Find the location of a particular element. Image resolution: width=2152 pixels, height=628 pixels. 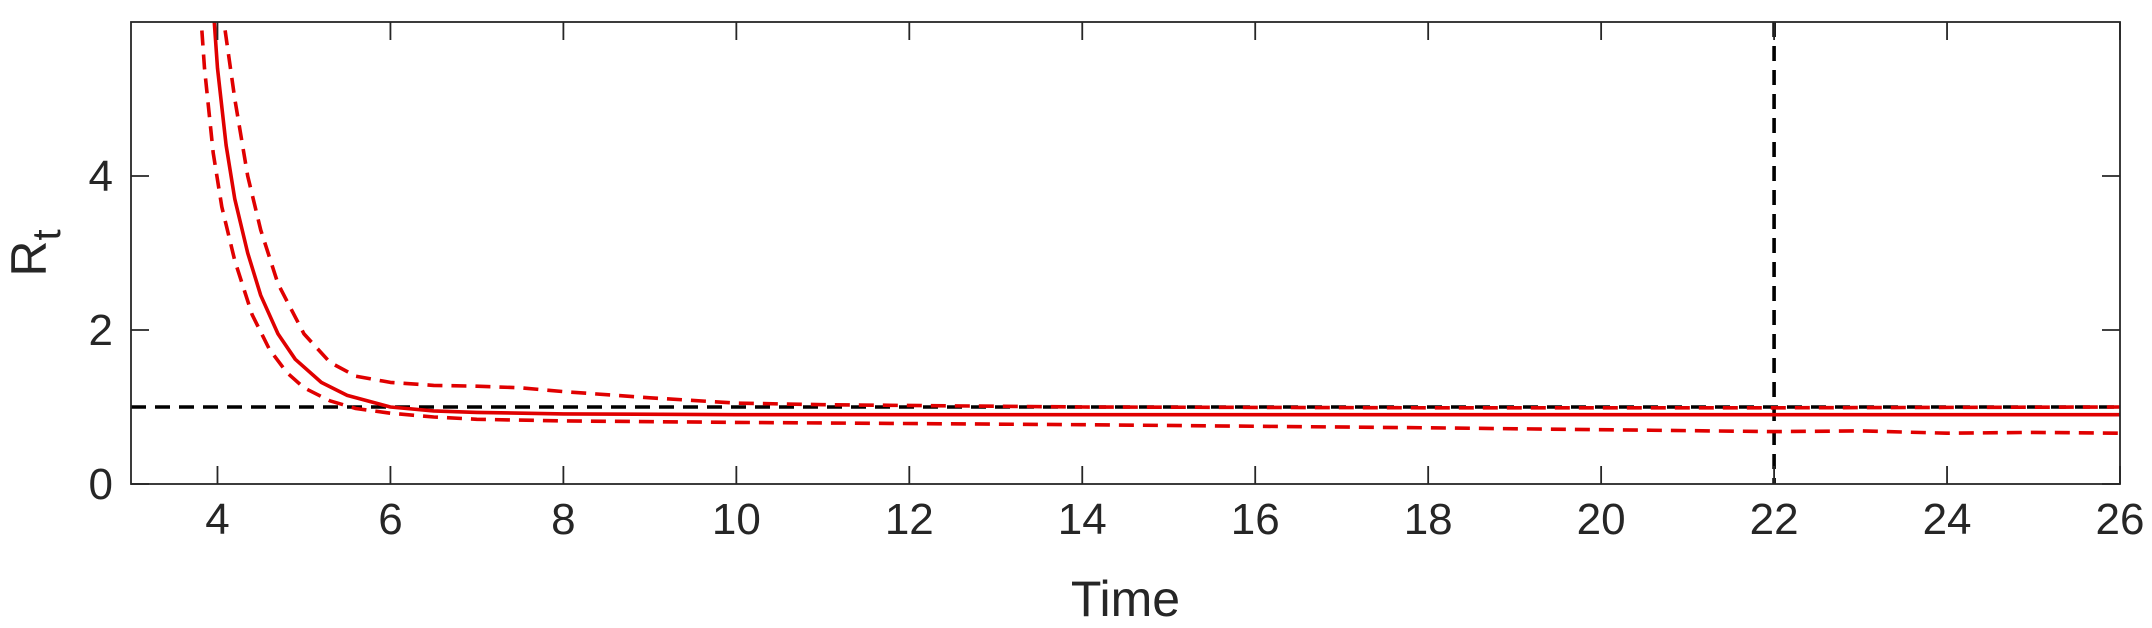

x-tick-label: 26 is located at coordinates (2120, 519).